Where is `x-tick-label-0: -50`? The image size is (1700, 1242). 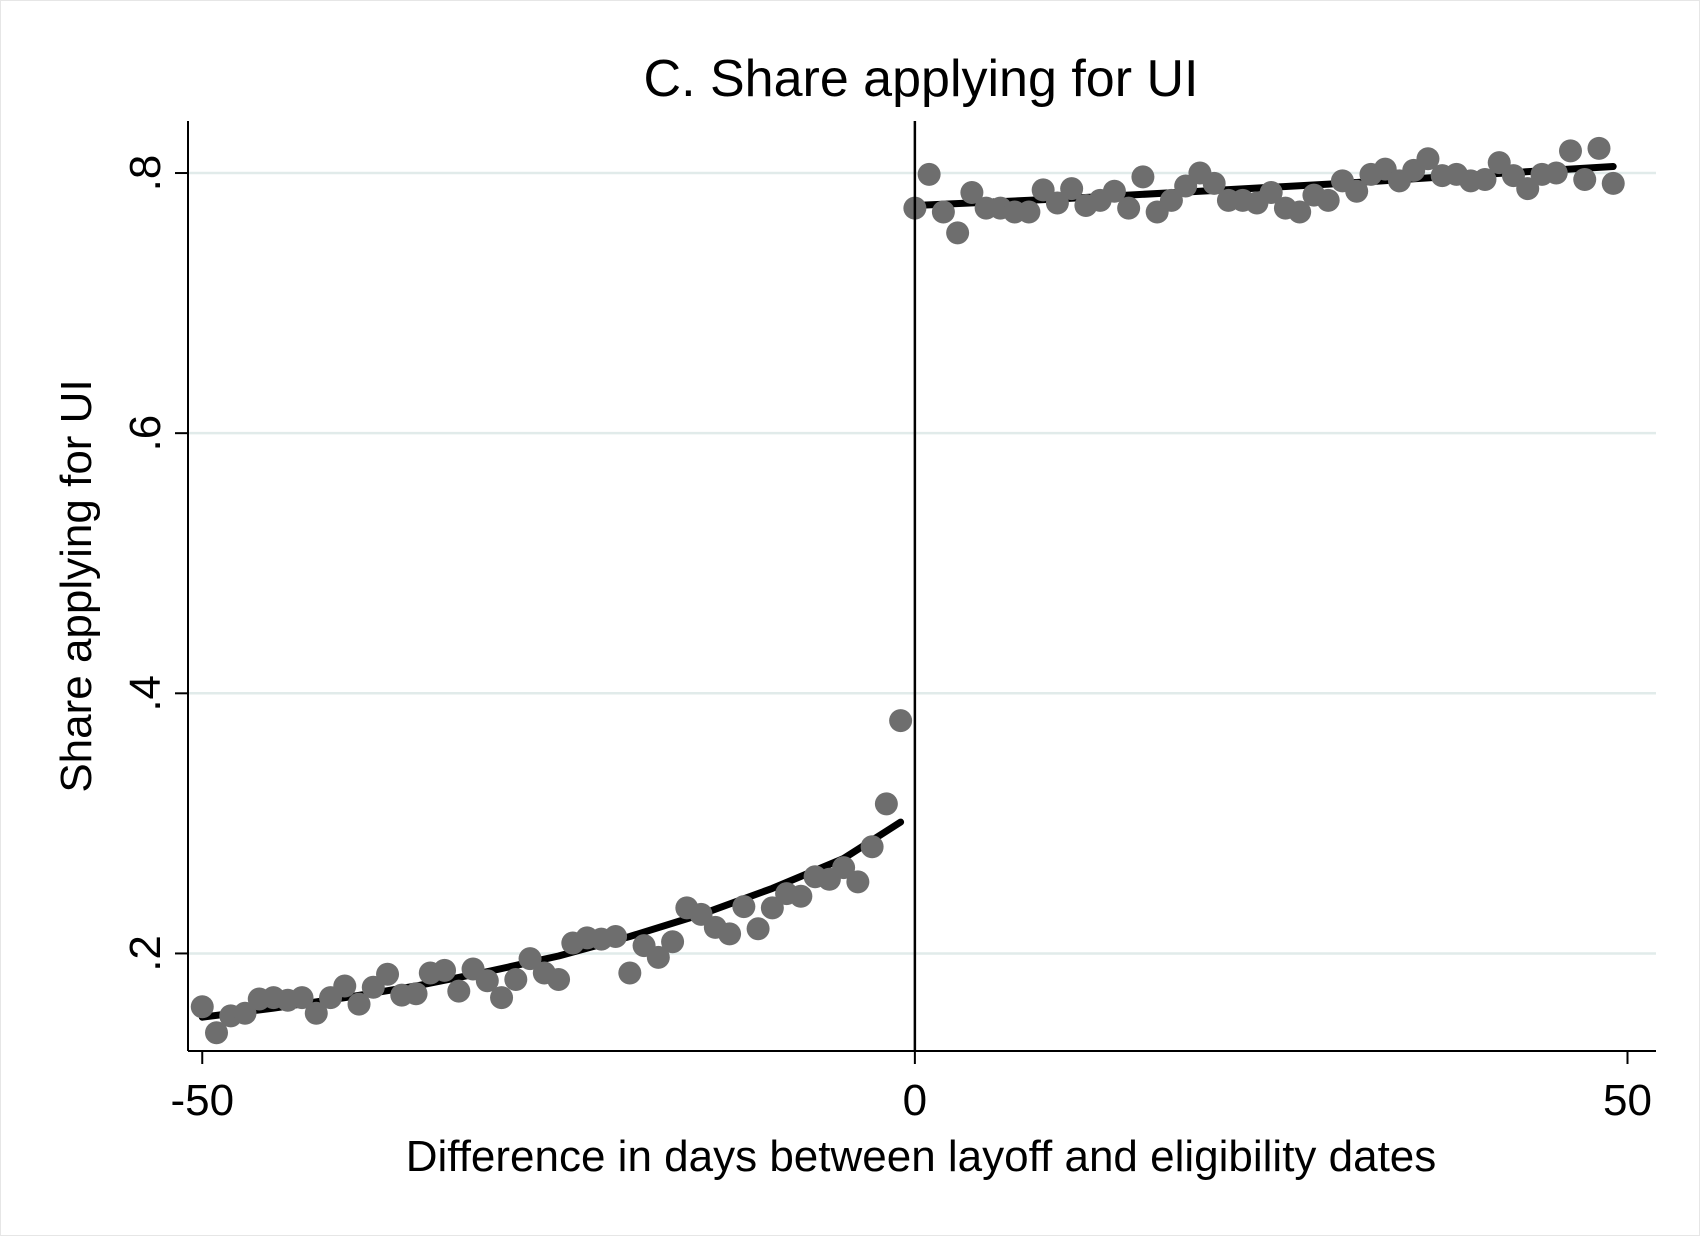
x-tick-label-0: -50 is located at coordinates (202, 1100).